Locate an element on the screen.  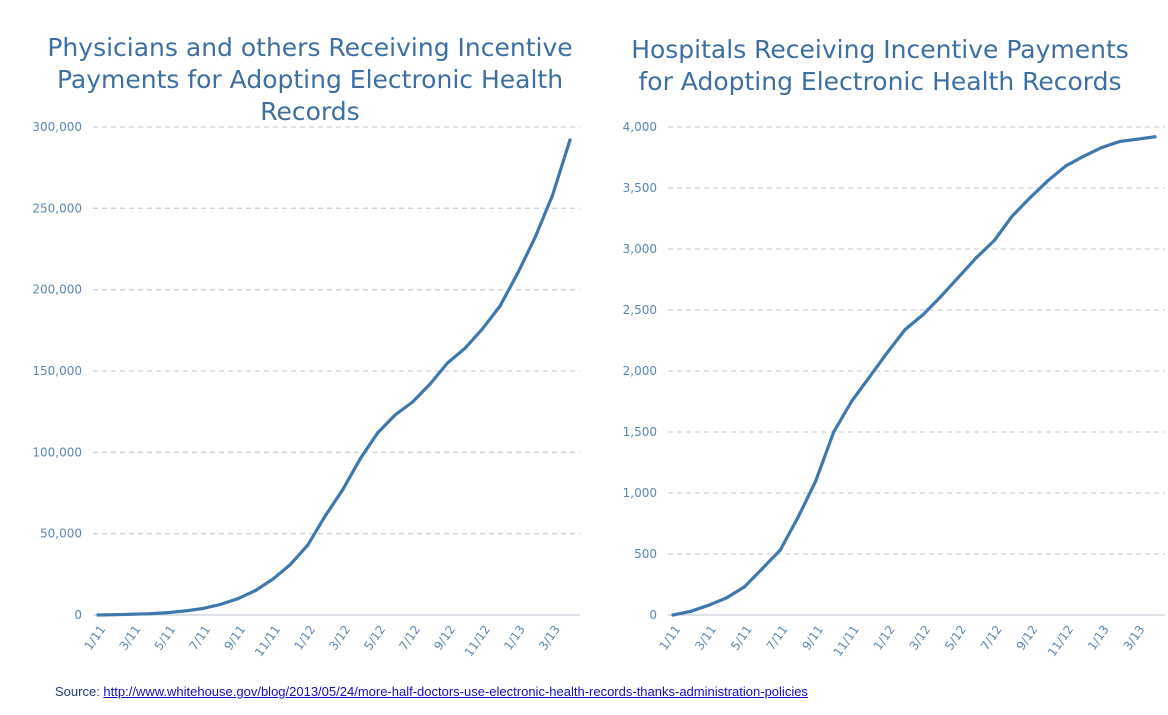
hospitals-x-tick-label: 1/12 is located at coordinates (884, 638).